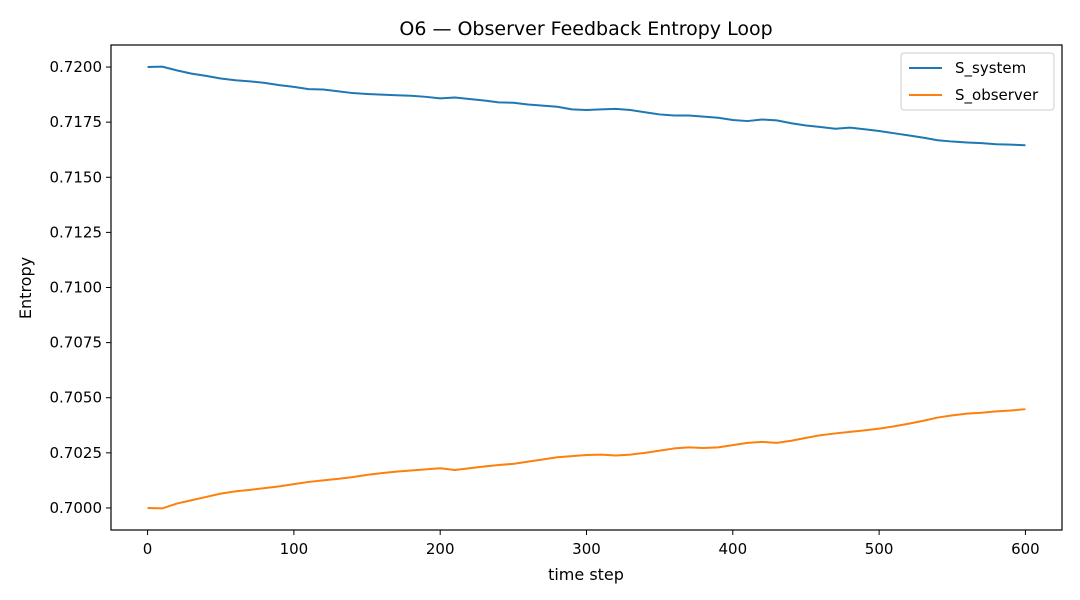 Image resolution: width=1080 pixels, height=600 pixels. Describe the element at coordinates (76, 122) in the screenshot. I see `y-tick-label: 0.7175` at that location.